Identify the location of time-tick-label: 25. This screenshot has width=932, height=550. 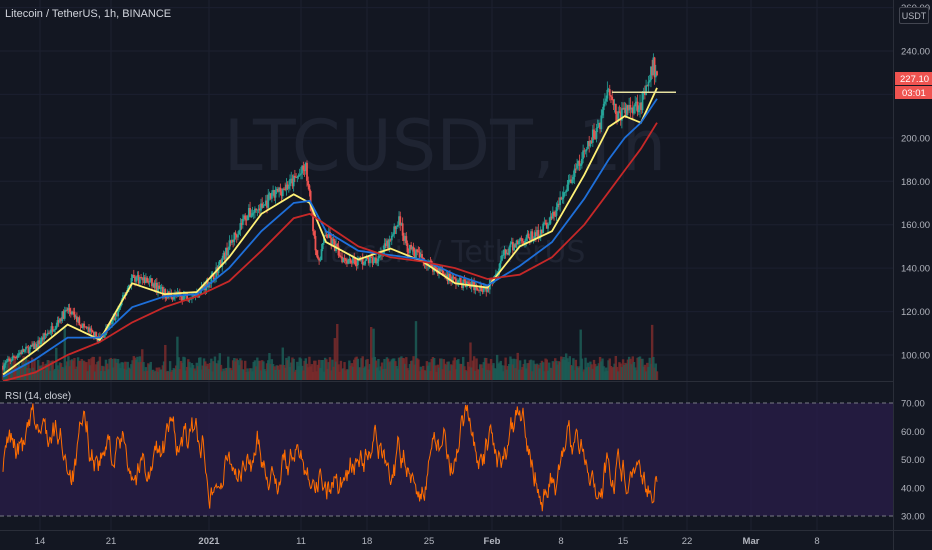
(429, 541).